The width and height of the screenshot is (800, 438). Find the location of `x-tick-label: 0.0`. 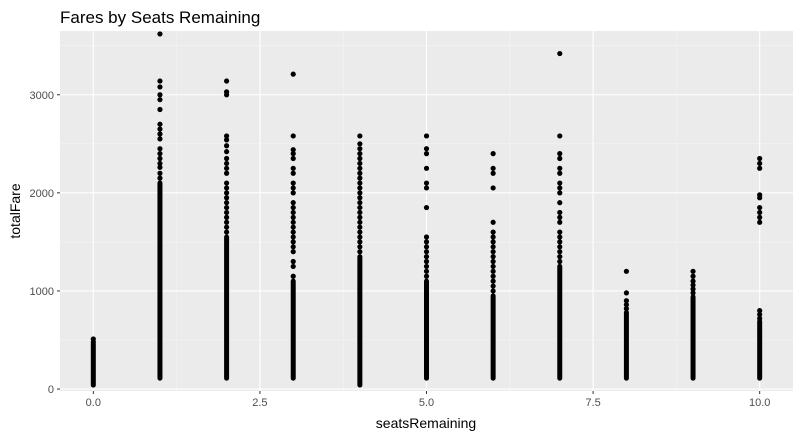

x-tick-label: 0.0 is located at coordinates (93, 403).